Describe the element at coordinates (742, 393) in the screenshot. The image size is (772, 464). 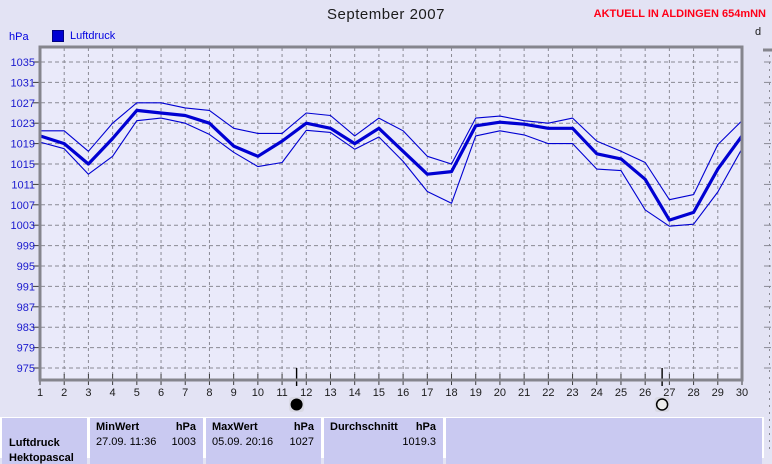
I see `svg-text: 30` at that location.